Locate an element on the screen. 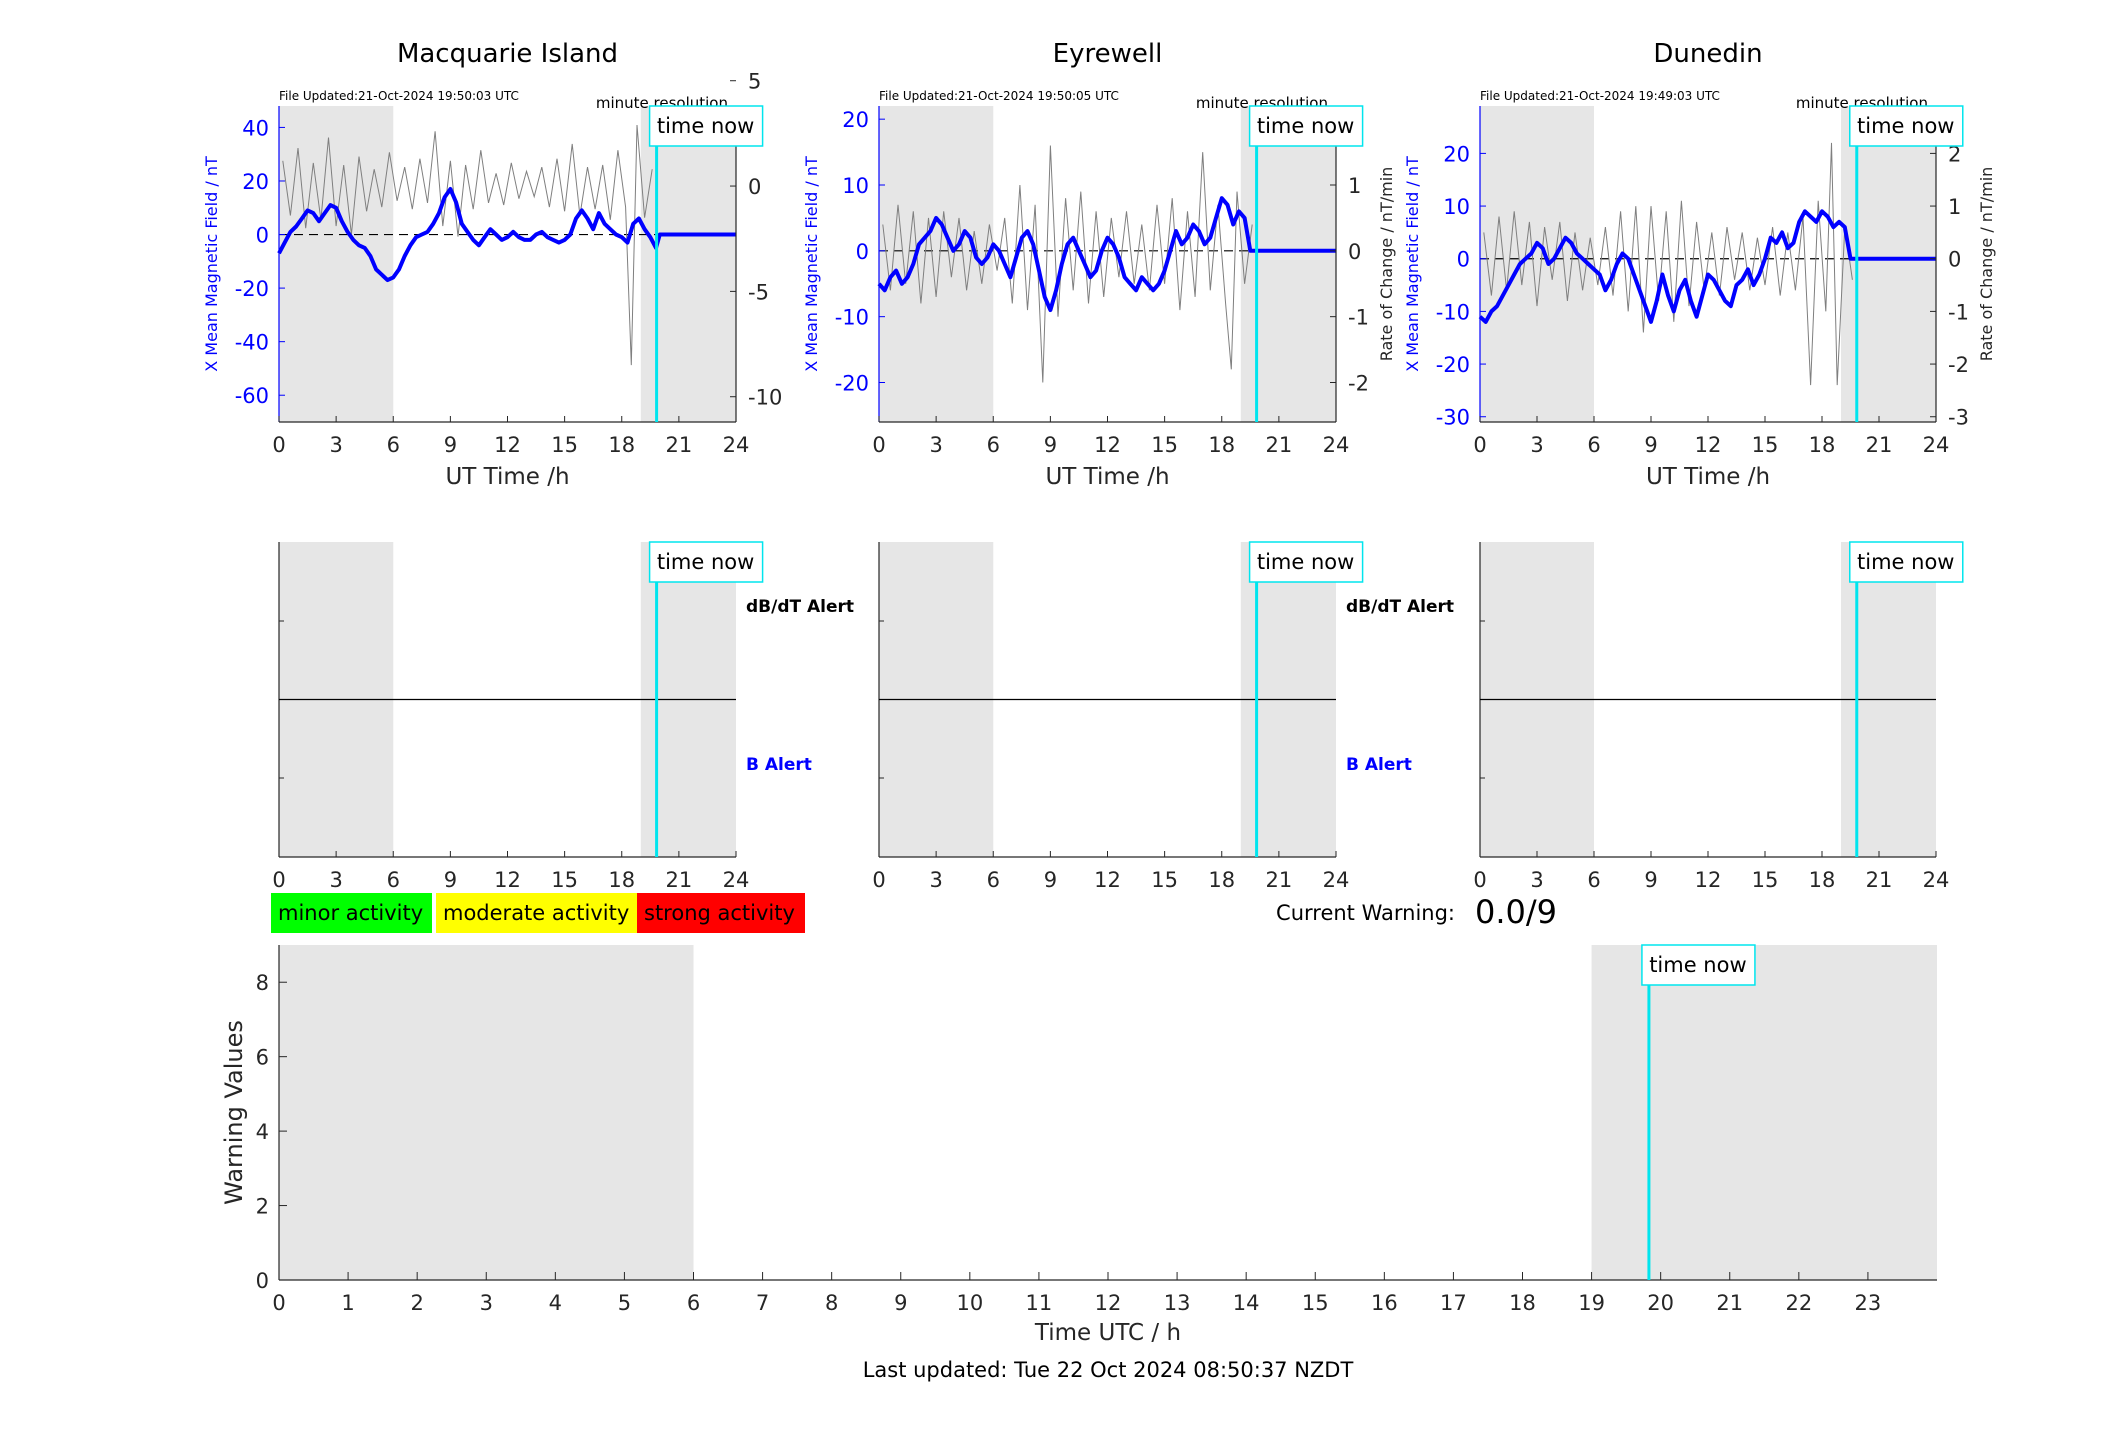 The image size is (2117, 1441). warning-x-tick-label-15: 15 is located at coordinates (1315, 1303).